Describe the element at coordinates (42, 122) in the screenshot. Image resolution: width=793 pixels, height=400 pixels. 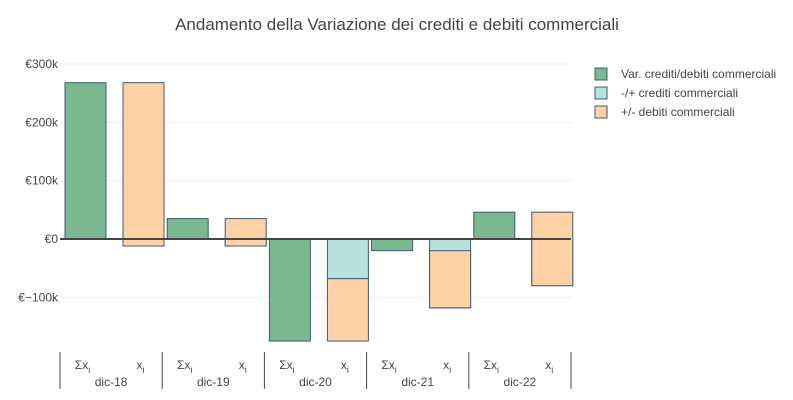
I see `y-tick-label: €200k` at that location.